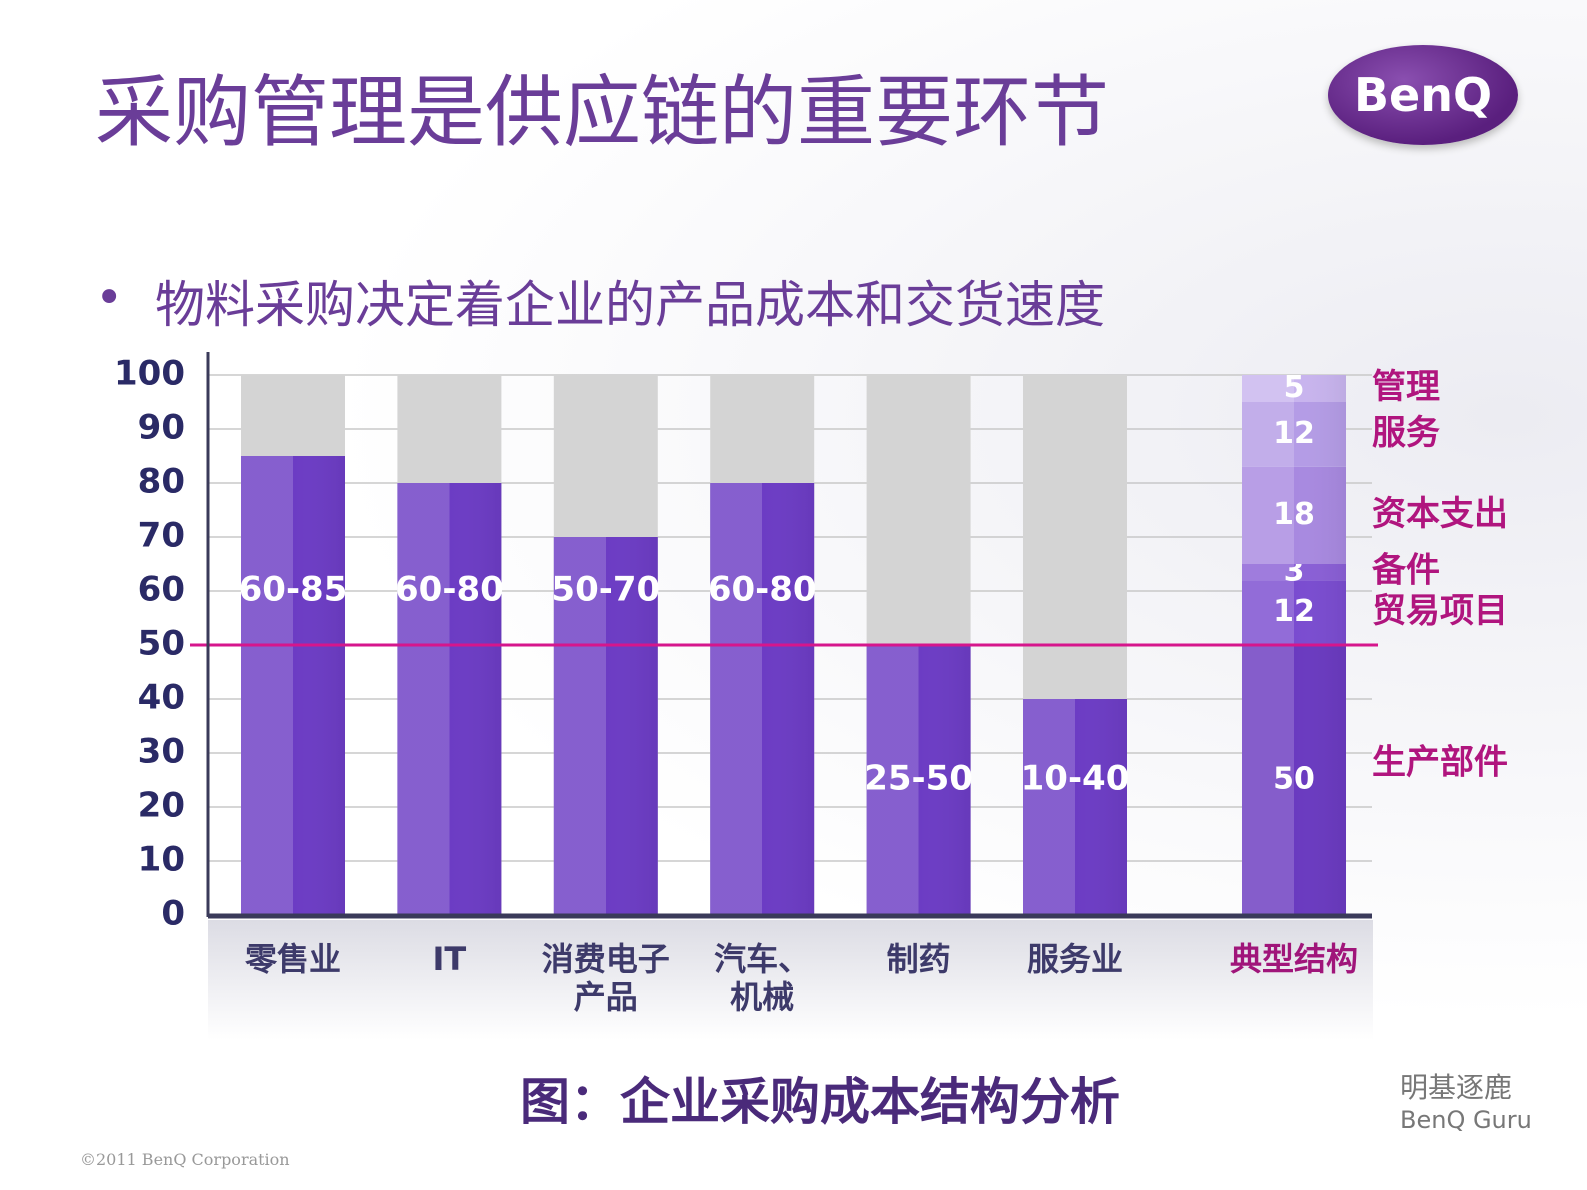 The height and width of the screenshot is (1190, 1587). I want to click on category-band, so click(790, 980).